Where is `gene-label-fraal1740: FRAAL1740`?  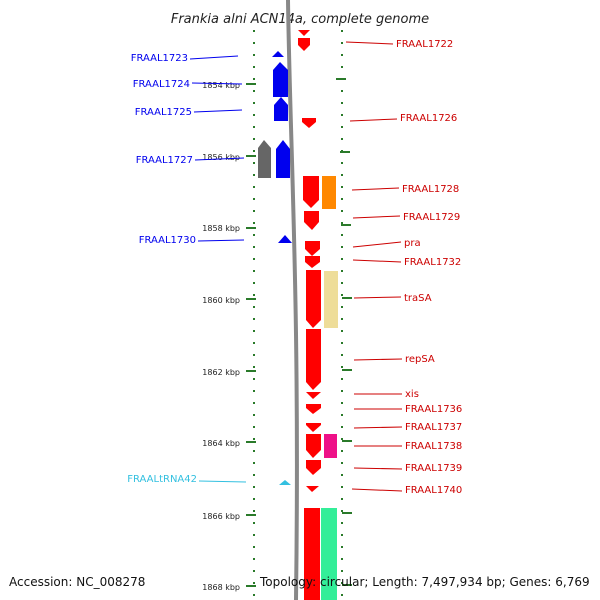 gene-label-fraal1740: FRAAL1740 is located at coordinates (433, 490).